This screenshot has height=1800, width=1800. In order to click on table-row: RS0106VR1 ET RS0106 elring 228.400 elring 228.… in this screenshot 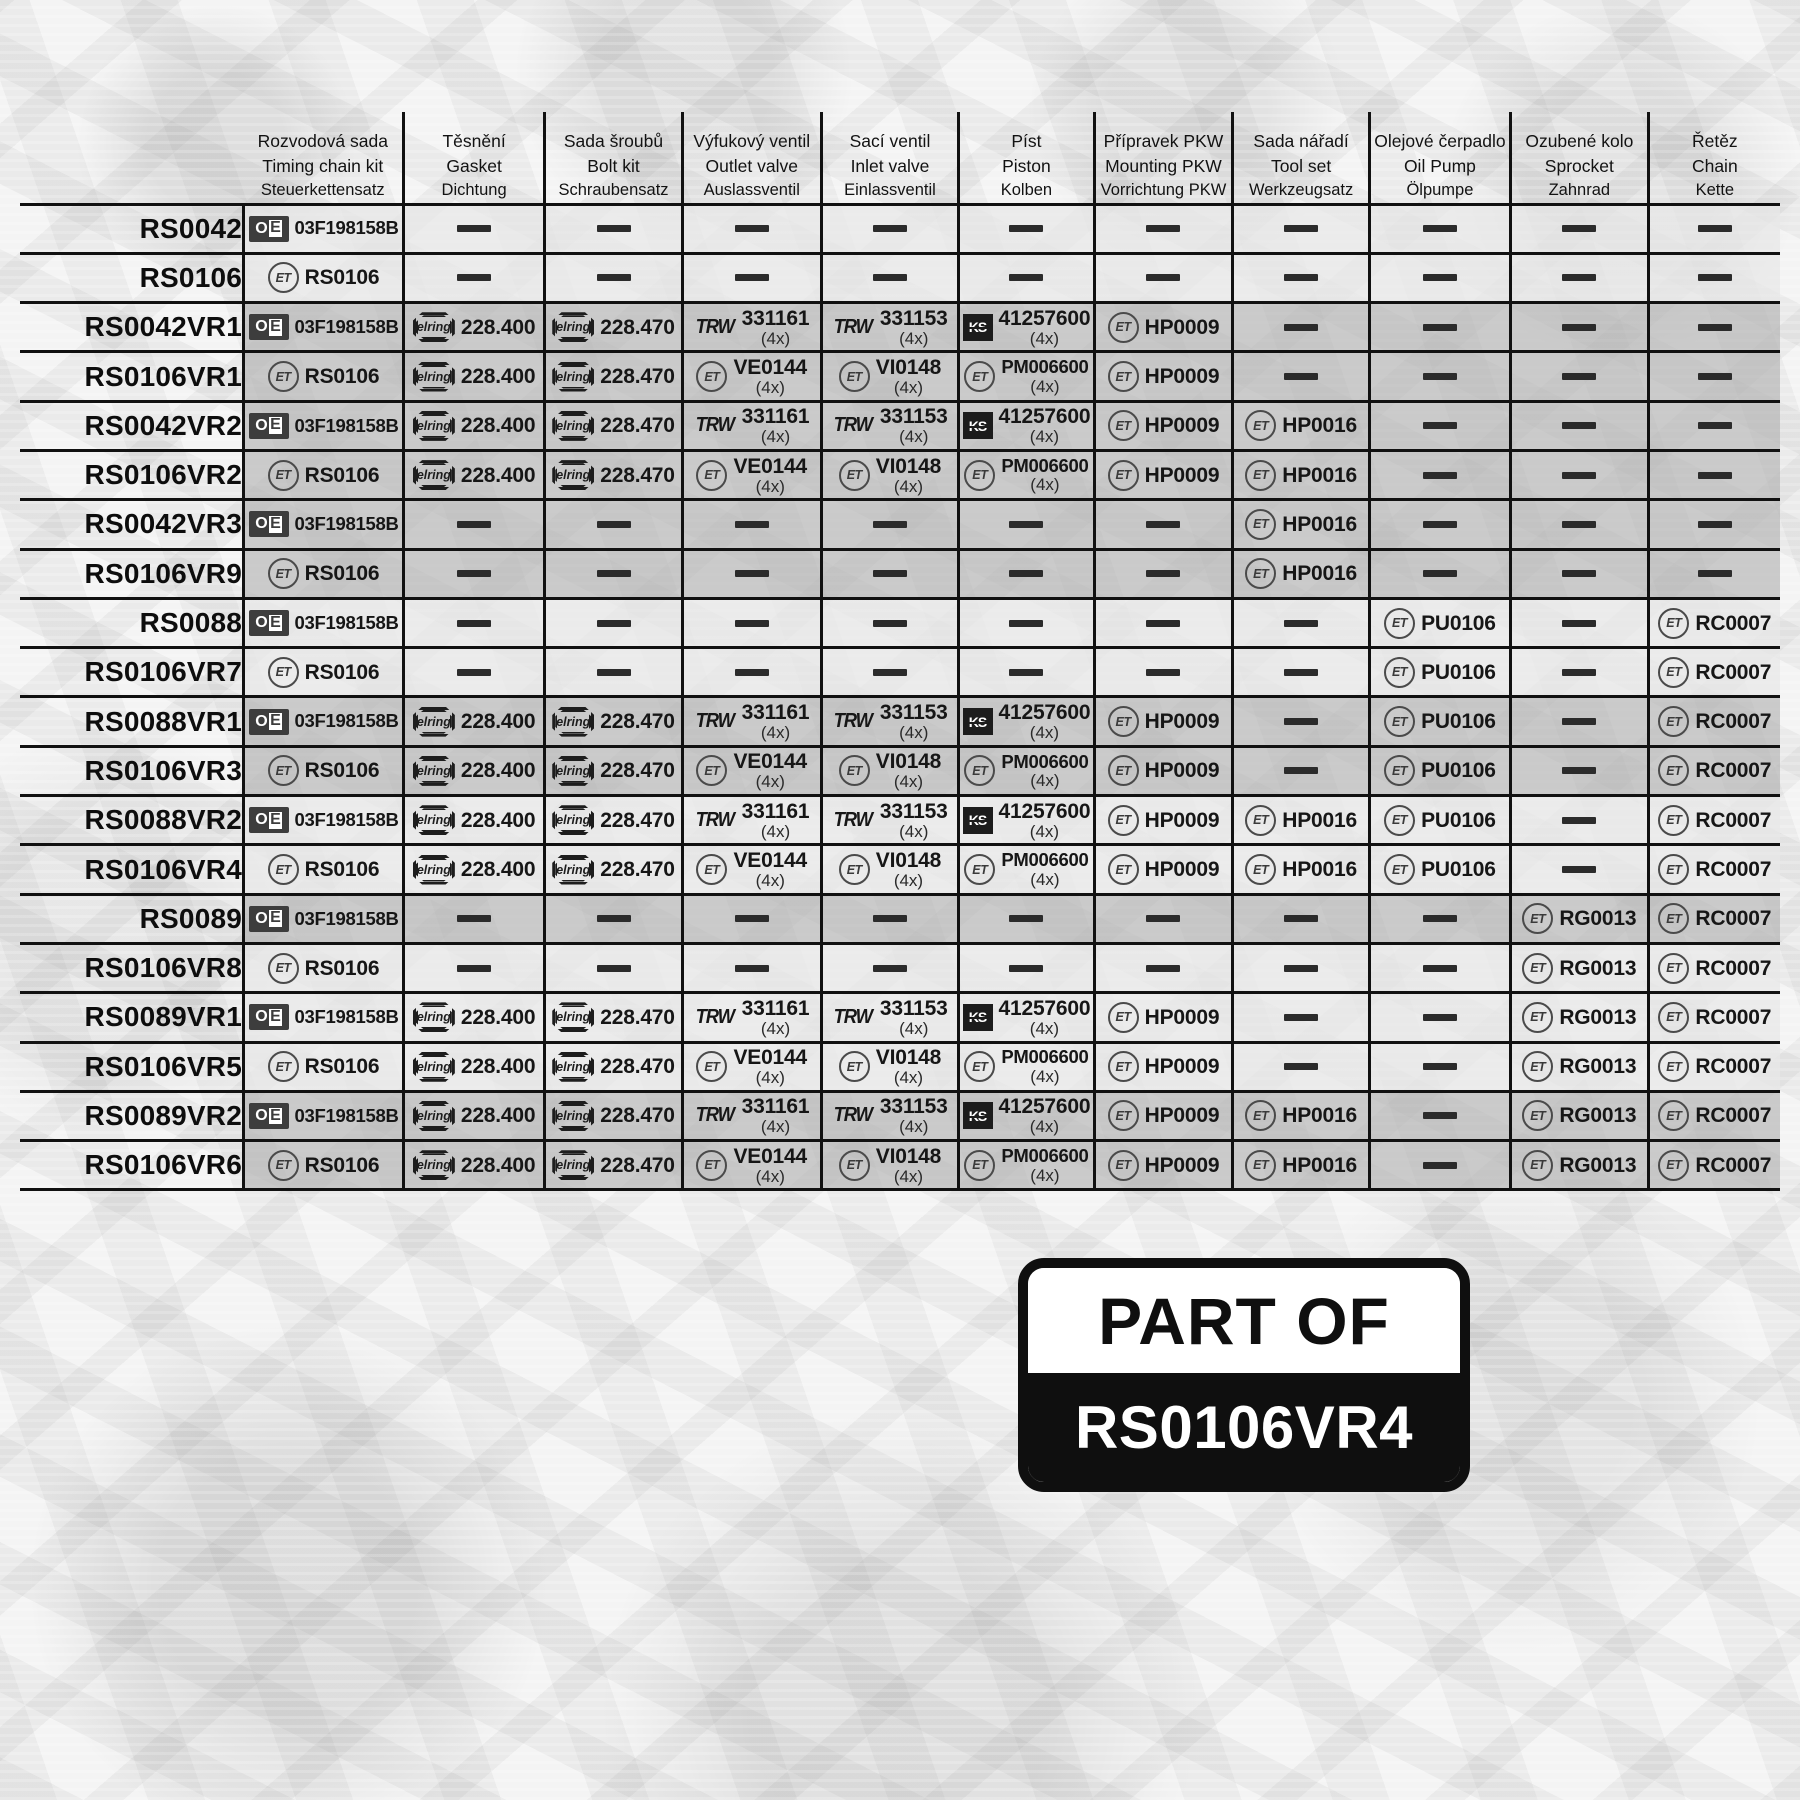, I will do `click(900, 376)`.